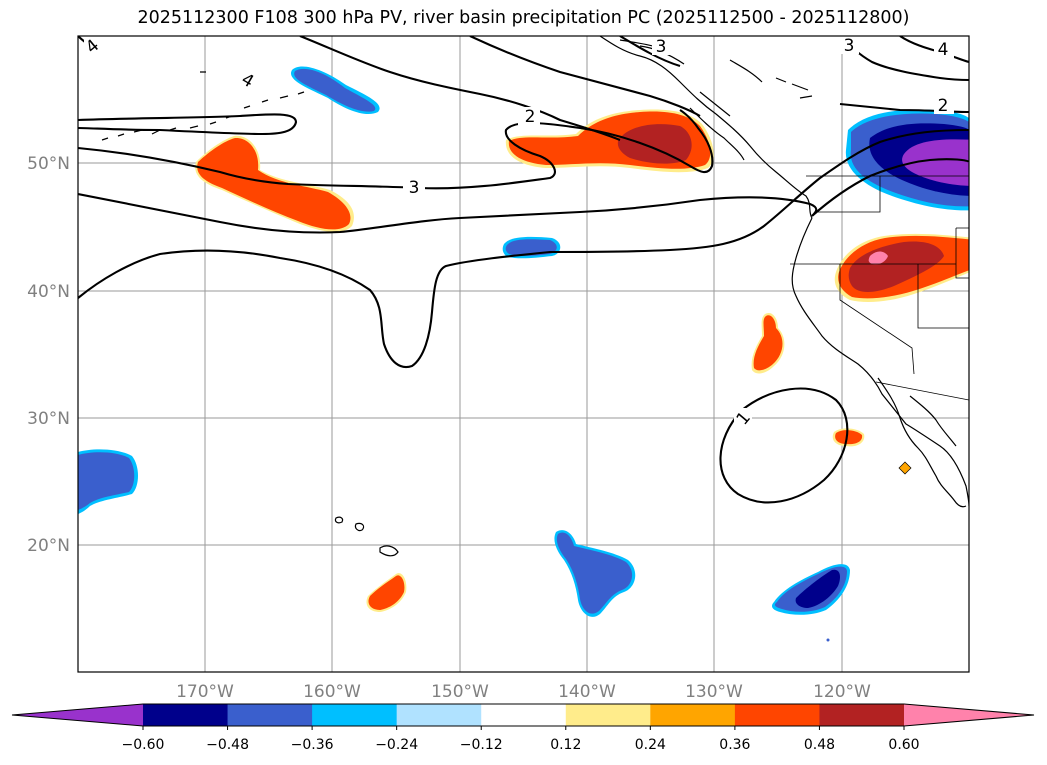 The height and width of the screenshot is (765, 1047). Describe the element at coordinates (907, 160) in the screenshot. I see `precip-region-pnw-negative` at that location.